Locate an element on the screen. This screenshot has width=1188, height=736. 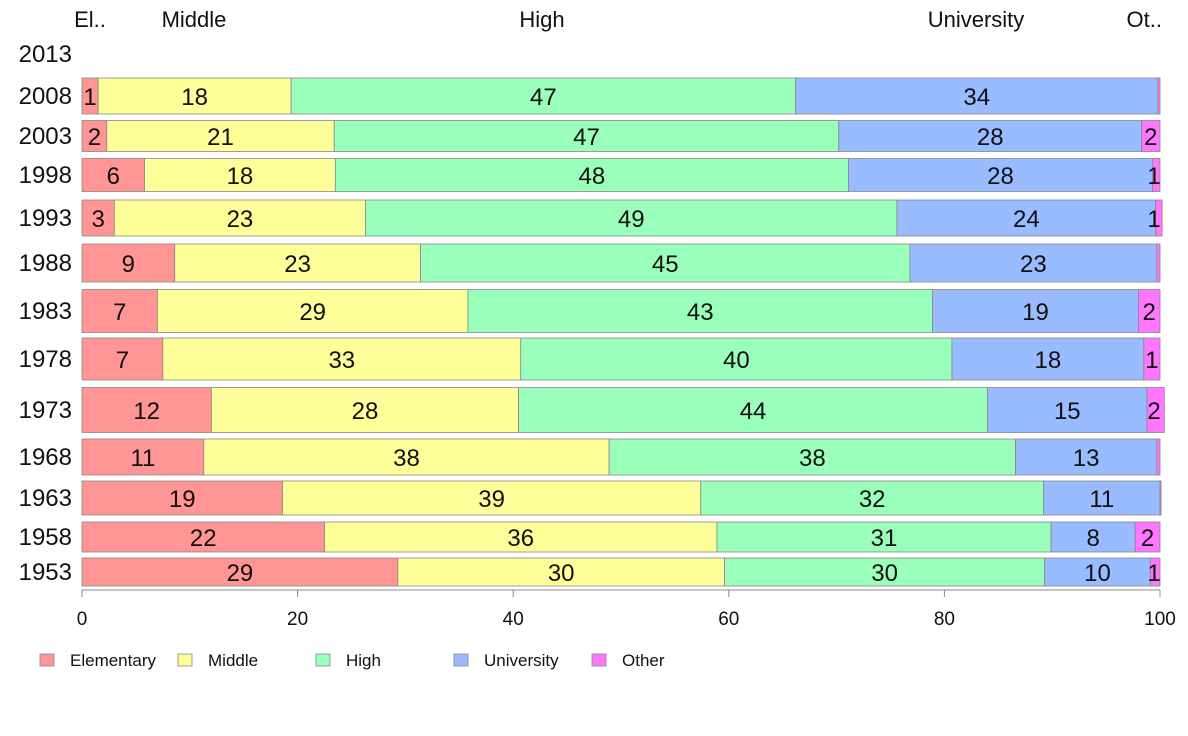
year-label: 1993 is located at coordinates (45, 218).